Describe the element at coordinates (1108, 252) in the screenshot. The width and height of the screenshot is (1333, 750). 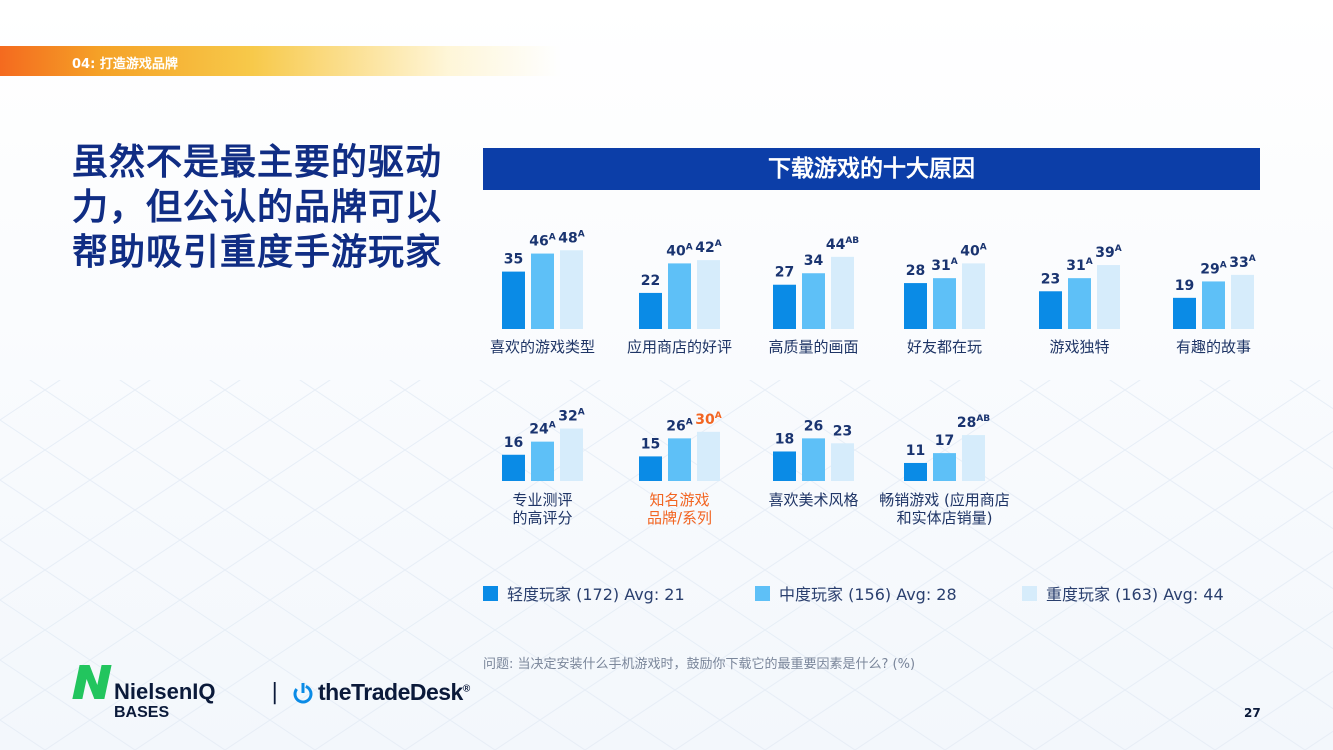
I see `value-label-5-3: 39A` at that location.